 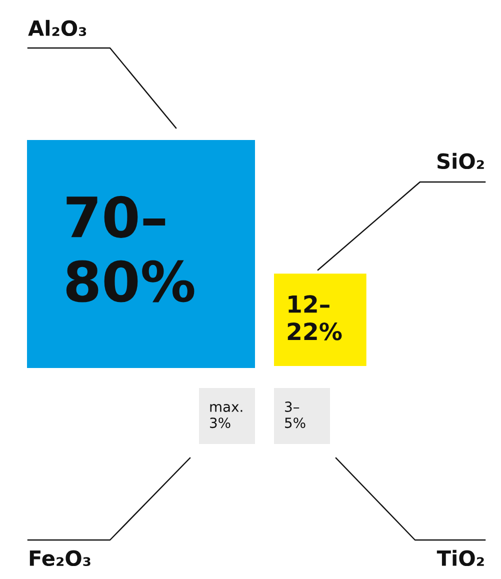 What do you see at coordinates (295, 414) in the screenshot?
I see `data-label: 3– 5%` at bounding box center [295, 414].